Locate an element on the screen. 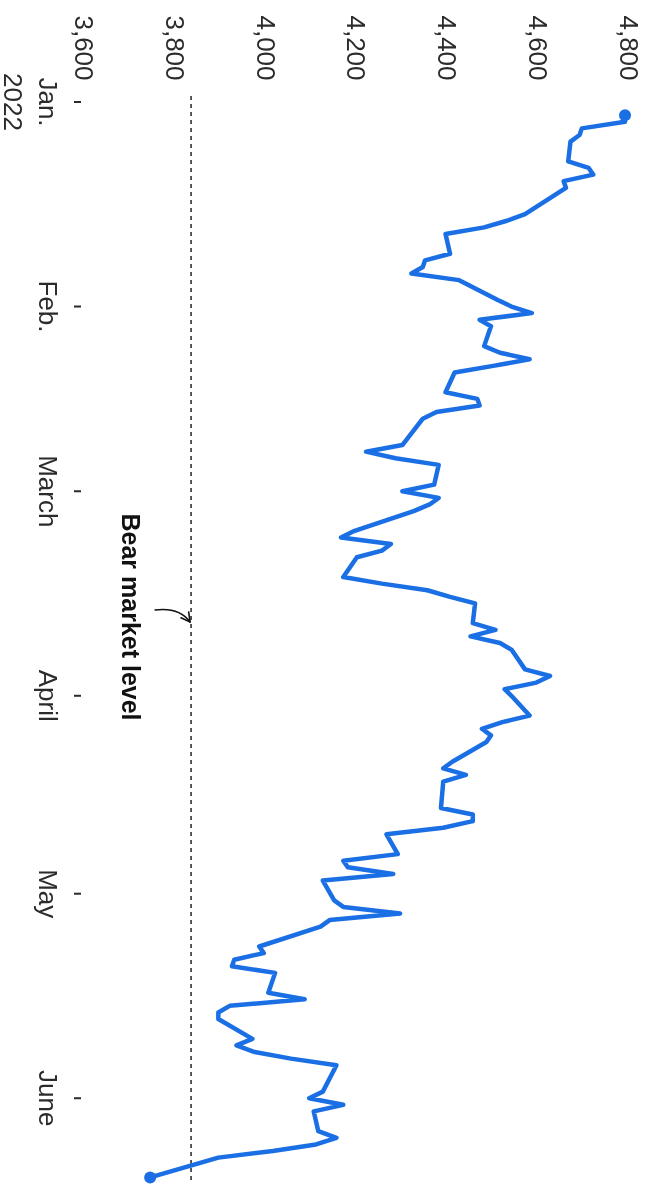 This screenshot has width=656, height=1190. x-tick-label: 3,600 is located at coordinates (83, 48).